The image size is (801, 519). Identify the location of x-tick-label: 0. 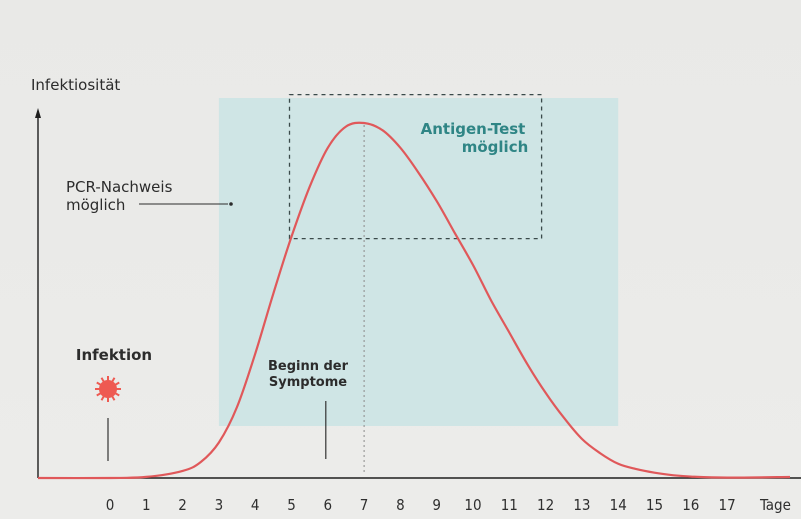
(110, 505).